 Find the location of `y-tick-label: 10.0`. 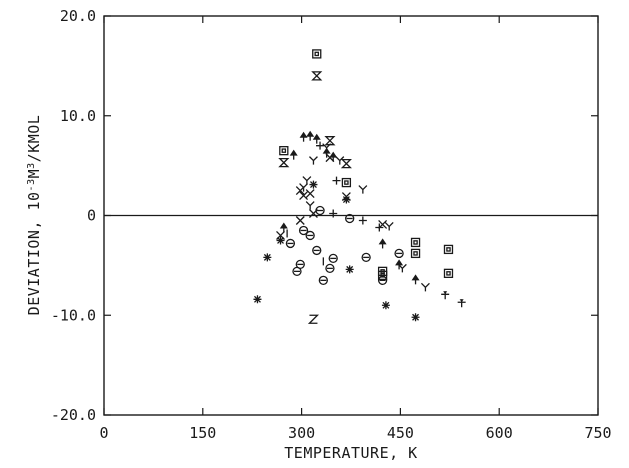

y-tick-label: 10.0 is located at coordinates (78, 116).